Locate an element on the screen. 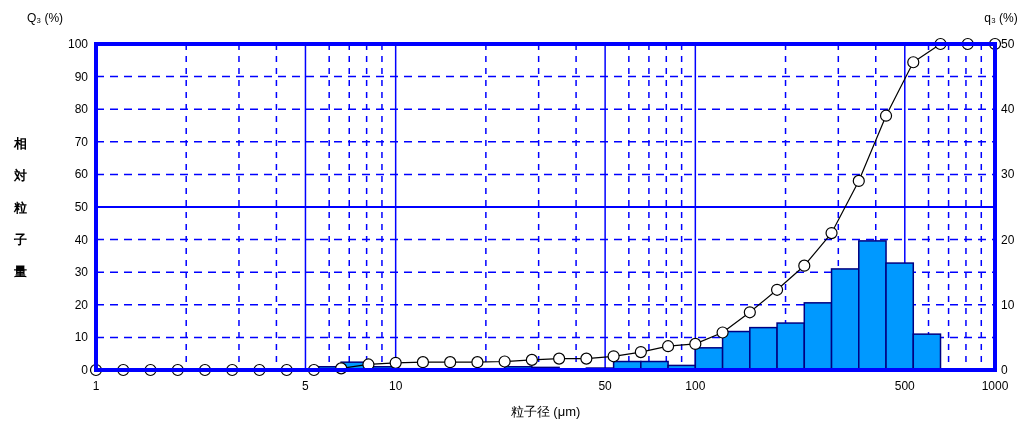 Image resolution: width=1032 pixels, height=428 pixels. x-tick-label: 5 is located at coordinates (306, 386).